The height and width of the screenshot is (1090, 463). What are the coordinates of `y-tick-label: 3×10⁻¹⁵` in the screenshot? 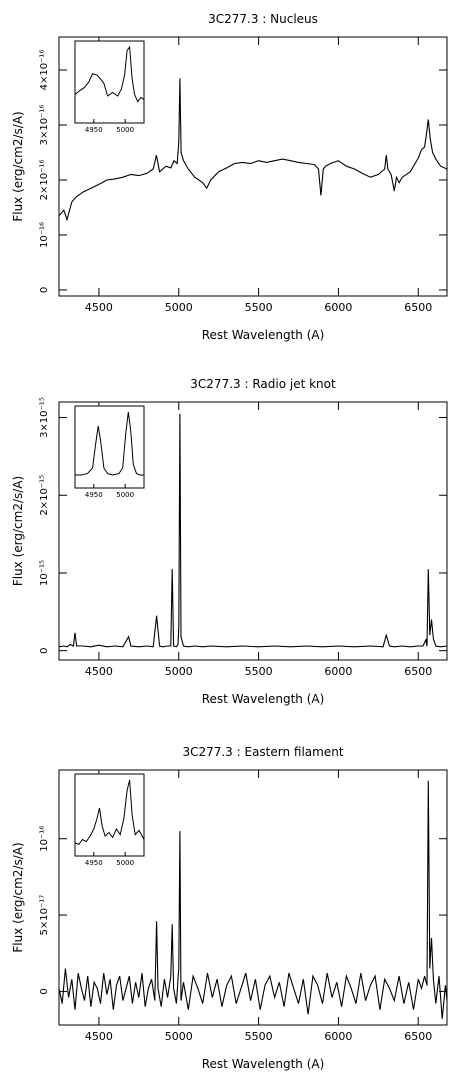 It's located at (44, 417).